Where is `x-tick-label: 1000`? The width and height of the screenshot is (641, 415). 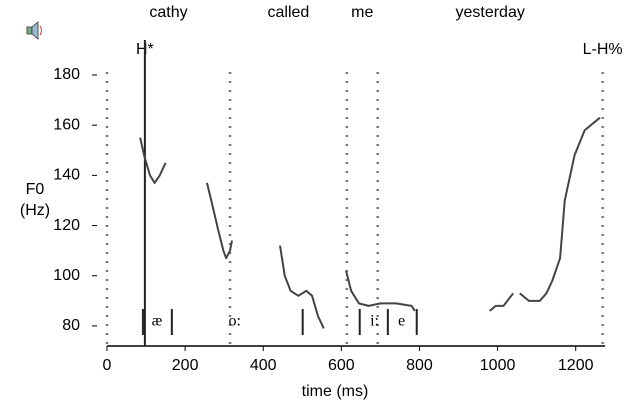
x-tick-label: 1000 is located at coordinates (498, 365).